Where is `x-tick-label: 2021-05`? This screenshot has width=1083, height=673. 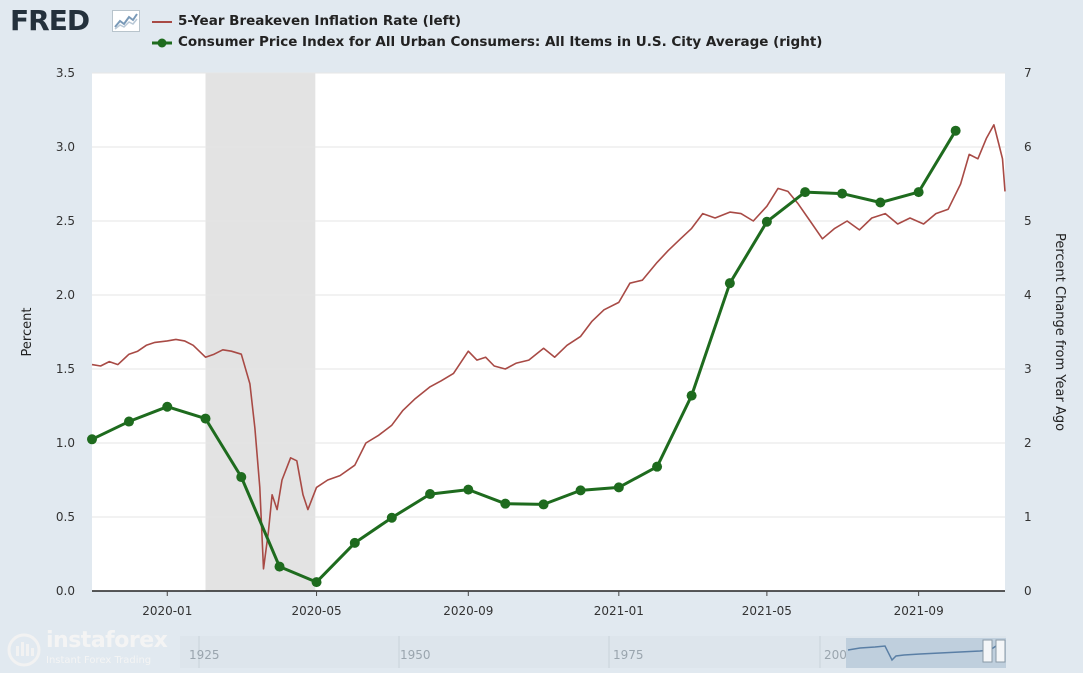
x-tick-label: 2021-05 is located at coordinates (767, 611).